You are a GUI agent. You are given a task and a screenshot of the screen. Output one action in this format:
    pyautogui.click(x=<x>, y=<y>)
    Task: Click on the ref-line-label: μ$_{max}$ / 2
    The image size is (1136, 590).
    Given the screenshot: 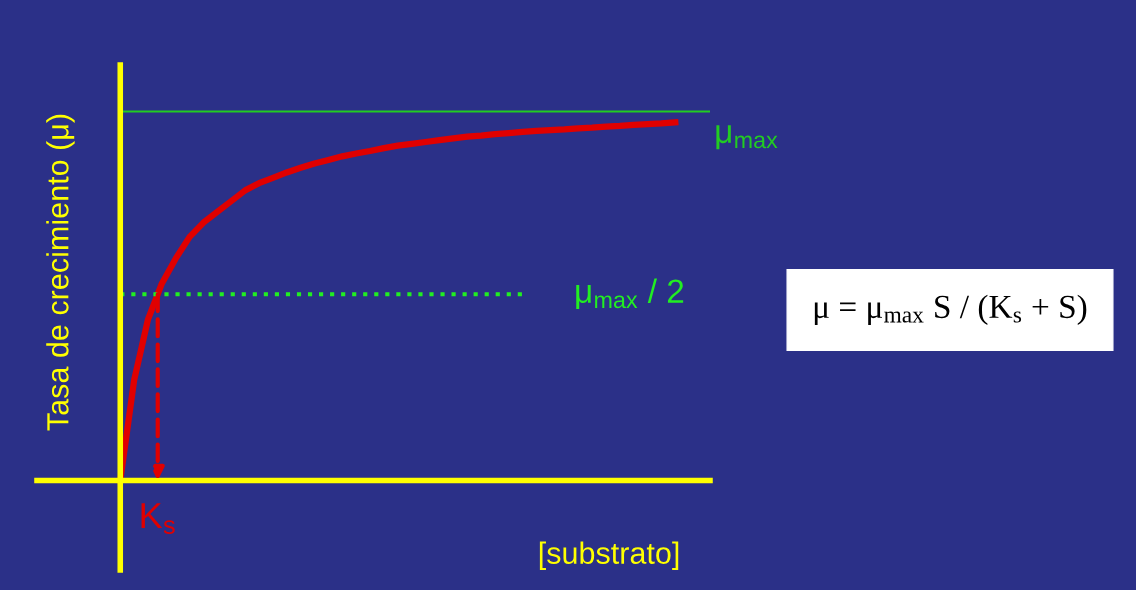 What is the action you would take?
    pyautogui.click(x=630, y=294)
    